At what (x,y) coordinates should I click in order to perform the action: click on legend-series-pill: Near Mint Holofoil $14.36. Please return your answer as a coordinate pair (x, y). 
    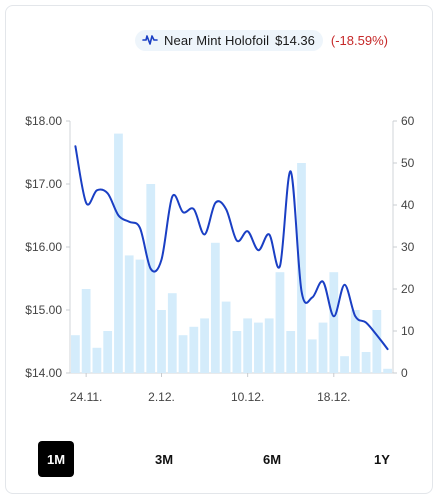
    Looking at the image, I should click on (229, 40).